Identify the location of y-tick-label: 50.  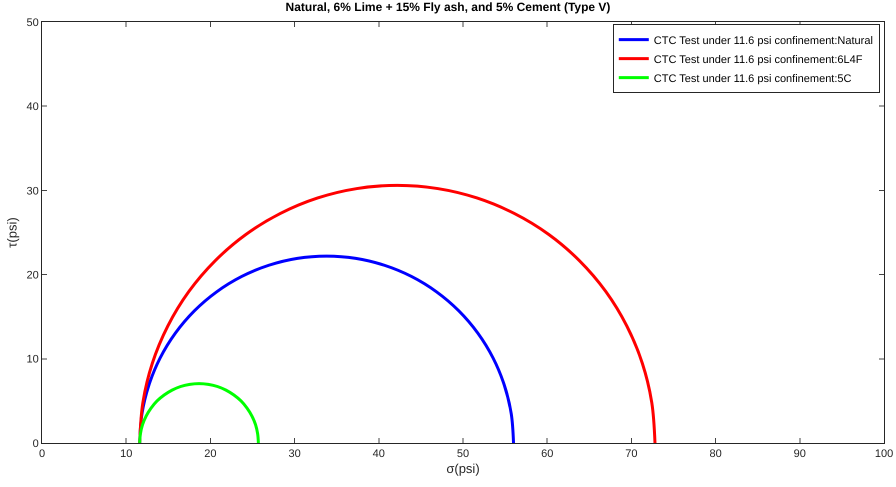
(32, 22).